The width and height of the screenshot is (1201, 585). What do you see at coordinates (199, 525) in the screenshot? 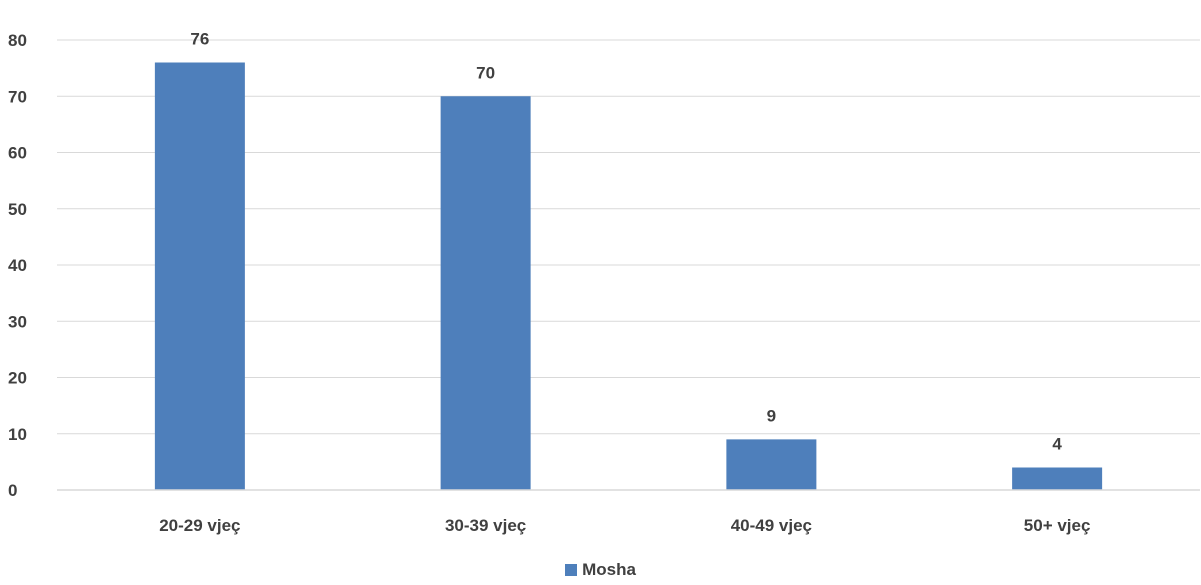
I see `x-tick-label: 20-29 vjeç` at bounding box center [199, 525].